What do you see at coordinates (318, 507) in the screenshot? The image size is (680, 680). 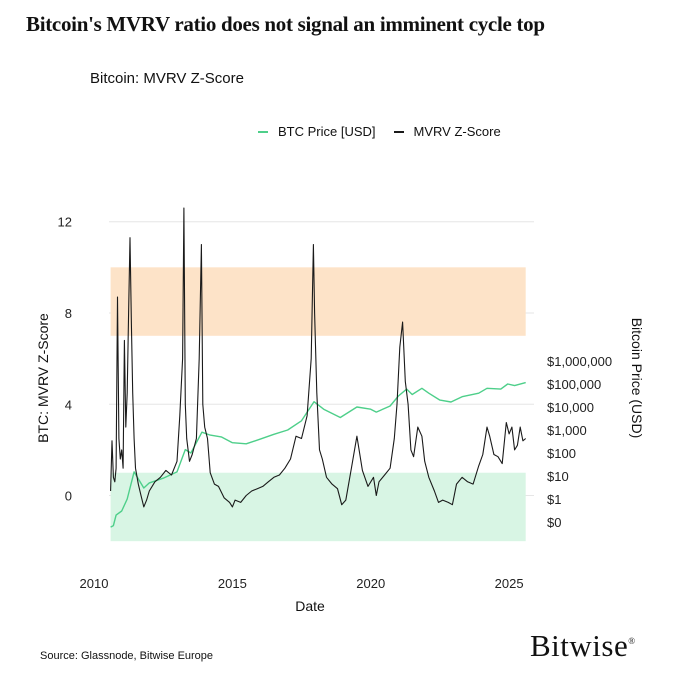 I see `zone-undervalued` at bounding box center [318, 507].